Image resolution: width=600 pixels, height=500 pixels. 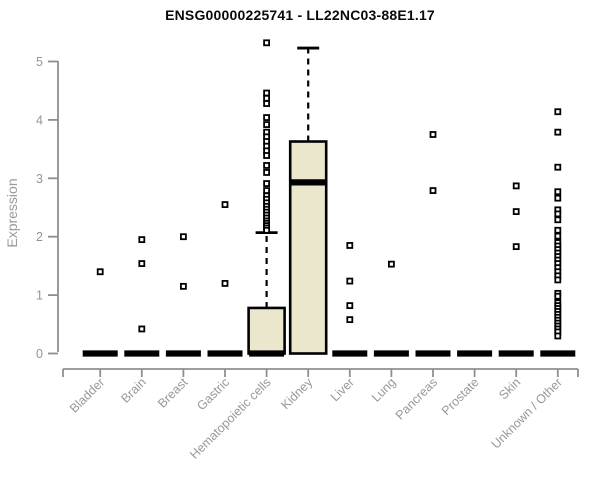 What do you see at coordinates (39, 179) in the screenshot?
I see `y-tick-label: 3` at bounding box center [39, 179].